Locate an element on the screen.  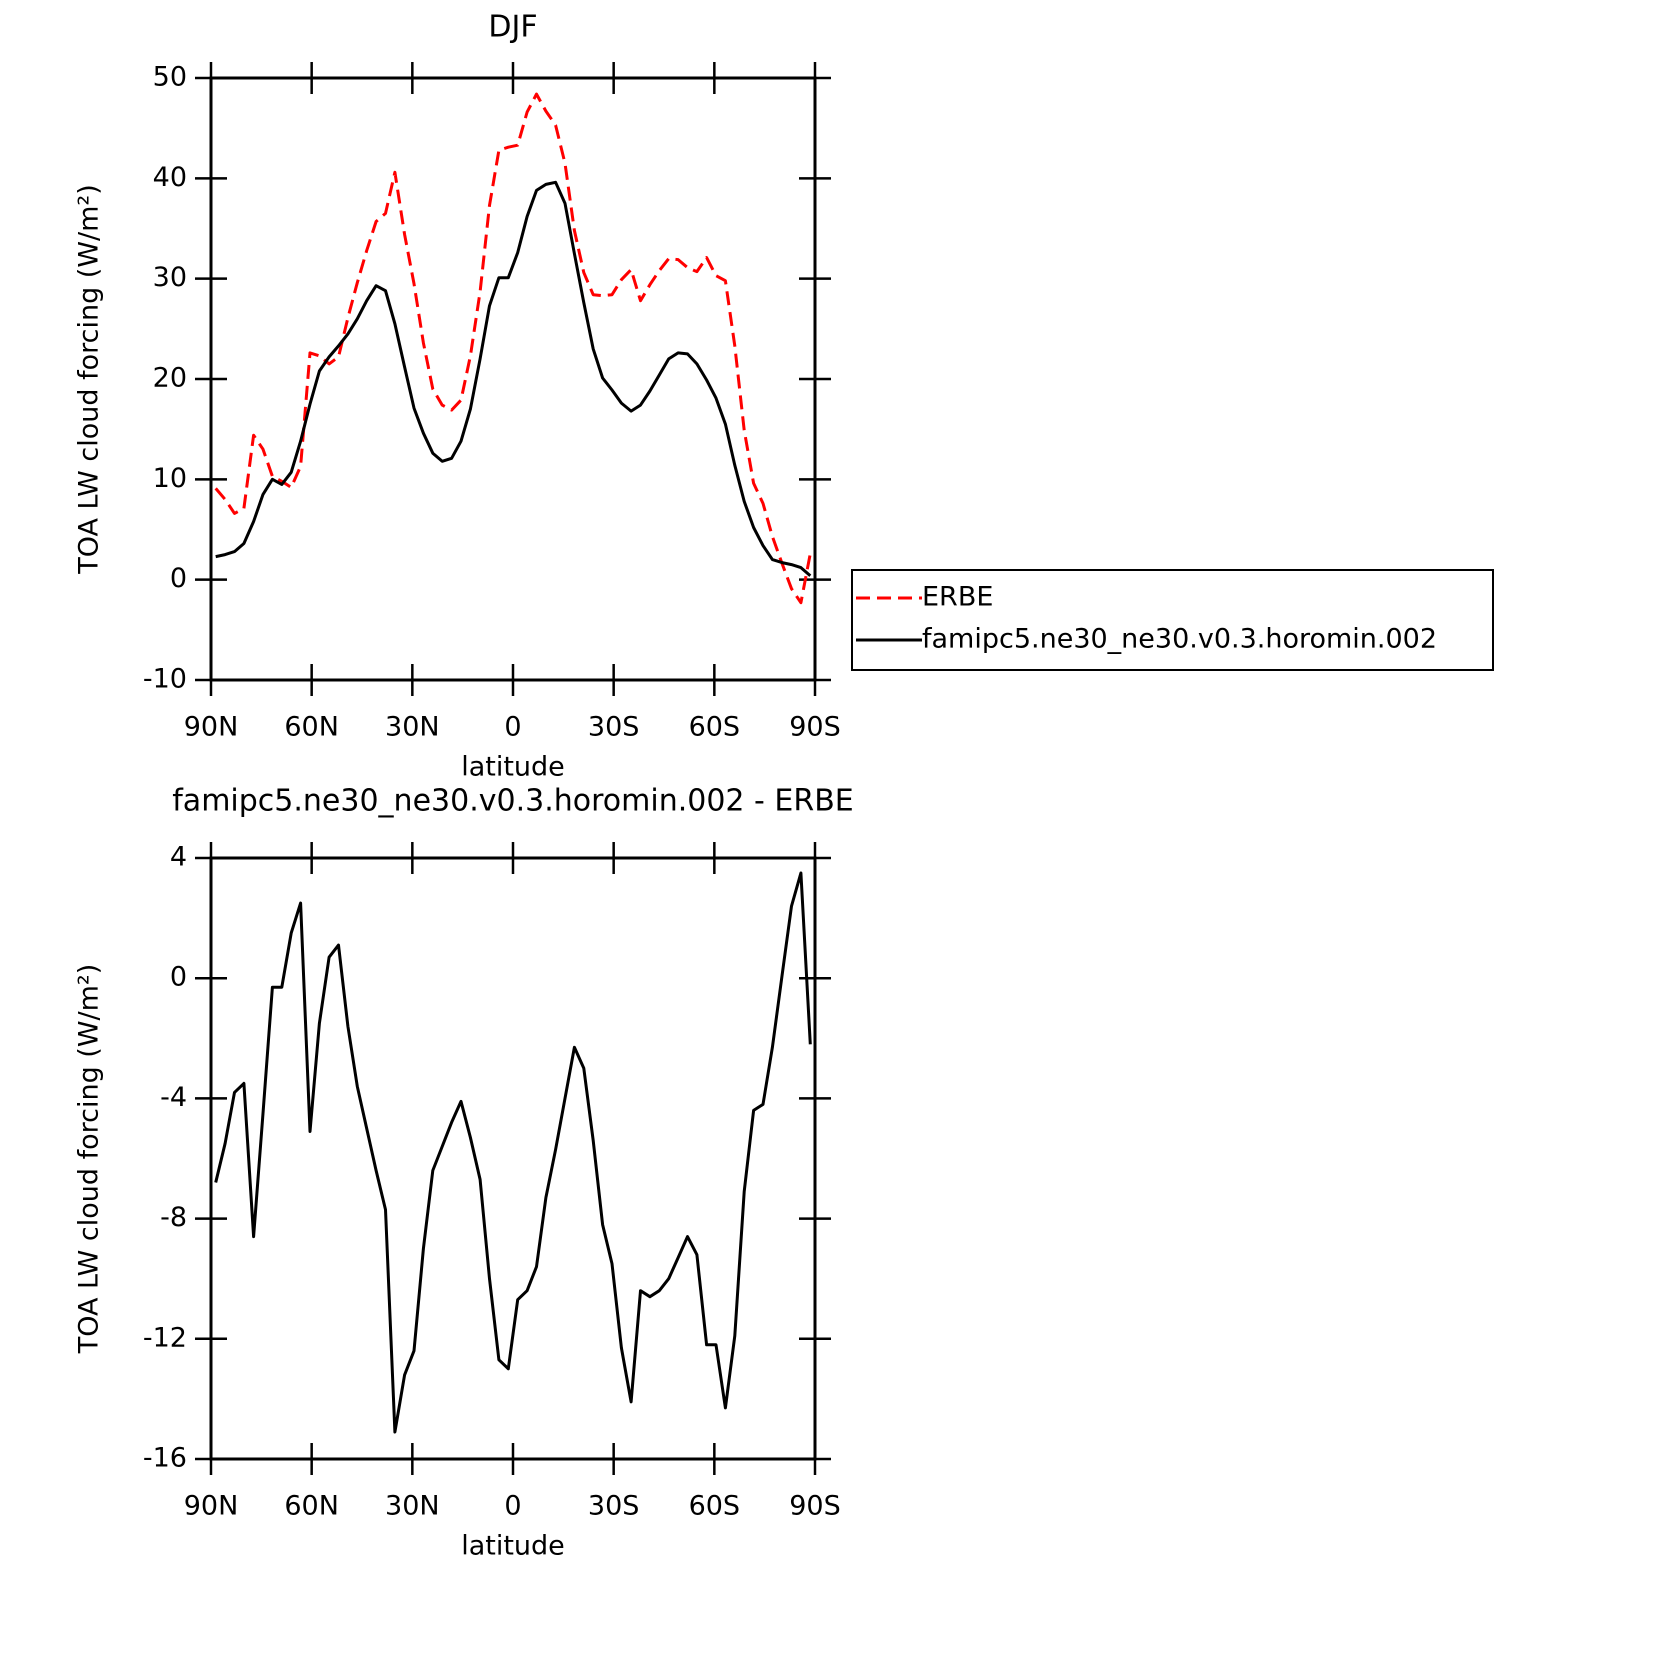
y-tick-label: 20 is located at coordinates (170, 378).